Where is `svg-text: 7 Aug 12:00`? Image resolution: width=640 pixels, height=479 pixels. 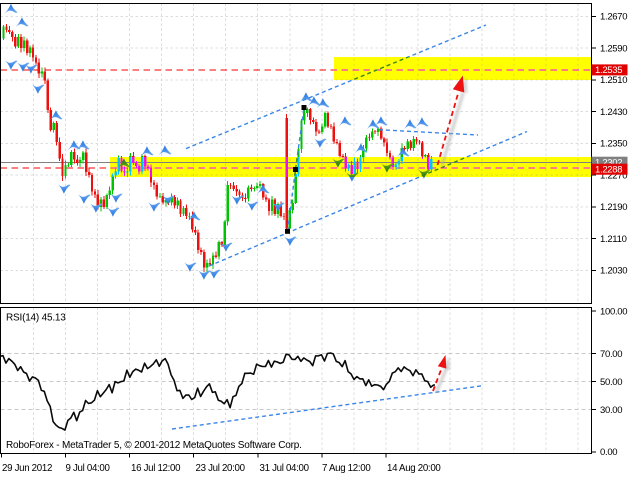 svg-text: 7 Aug 12:00 is located at coordinates (346, 468).